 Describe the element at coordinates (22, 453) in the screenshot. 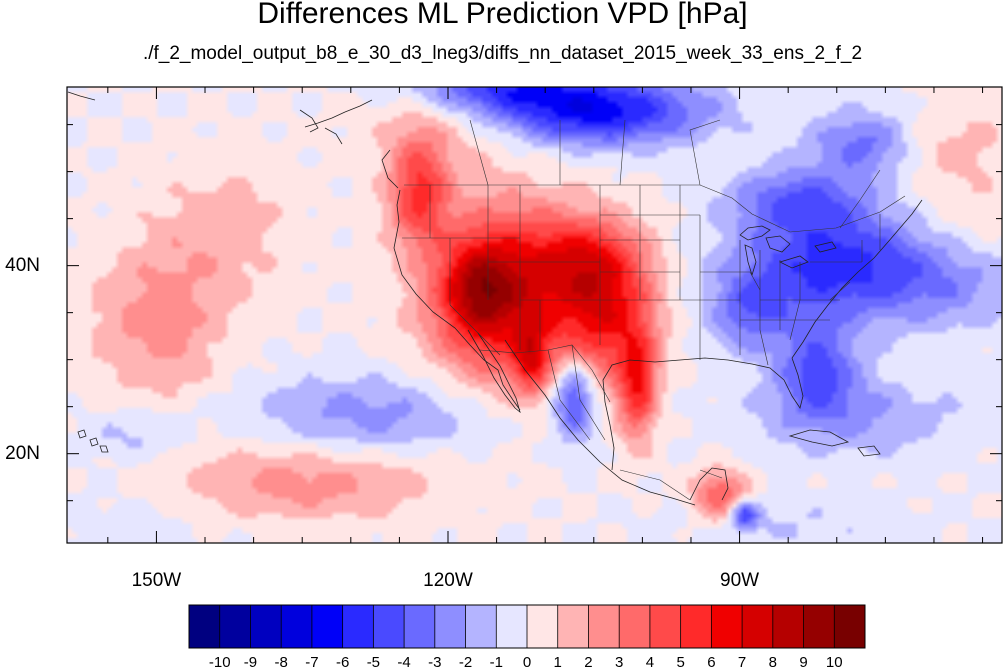

I see `lat-tick-label: 20N` at that location.